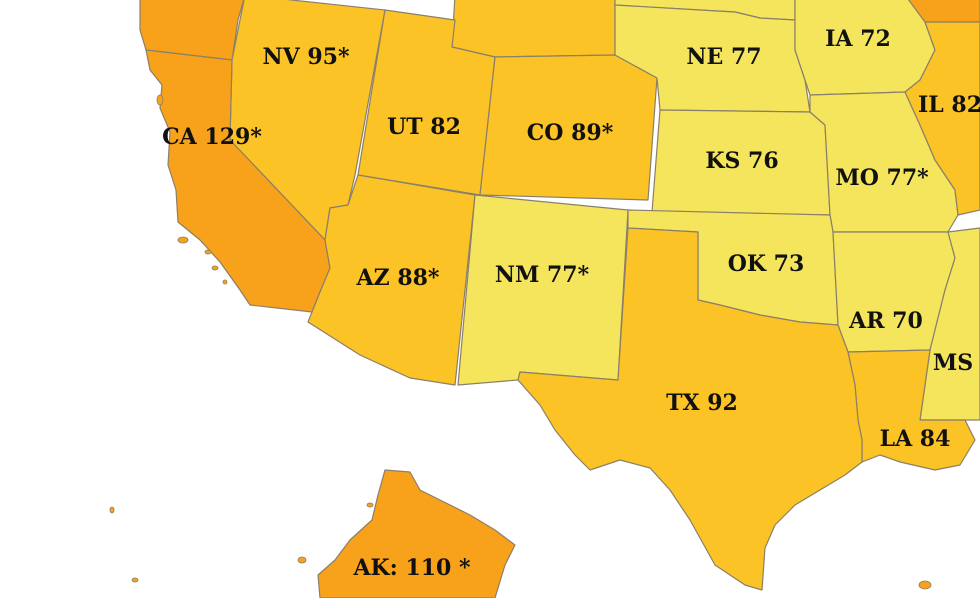 Image resolution: width=980 pixels, height=598 pixels. What do you see at coordinates (702, 403) in the screenshot?
I see `state-label-tx: TX 92` at bounding box center [702, 403].